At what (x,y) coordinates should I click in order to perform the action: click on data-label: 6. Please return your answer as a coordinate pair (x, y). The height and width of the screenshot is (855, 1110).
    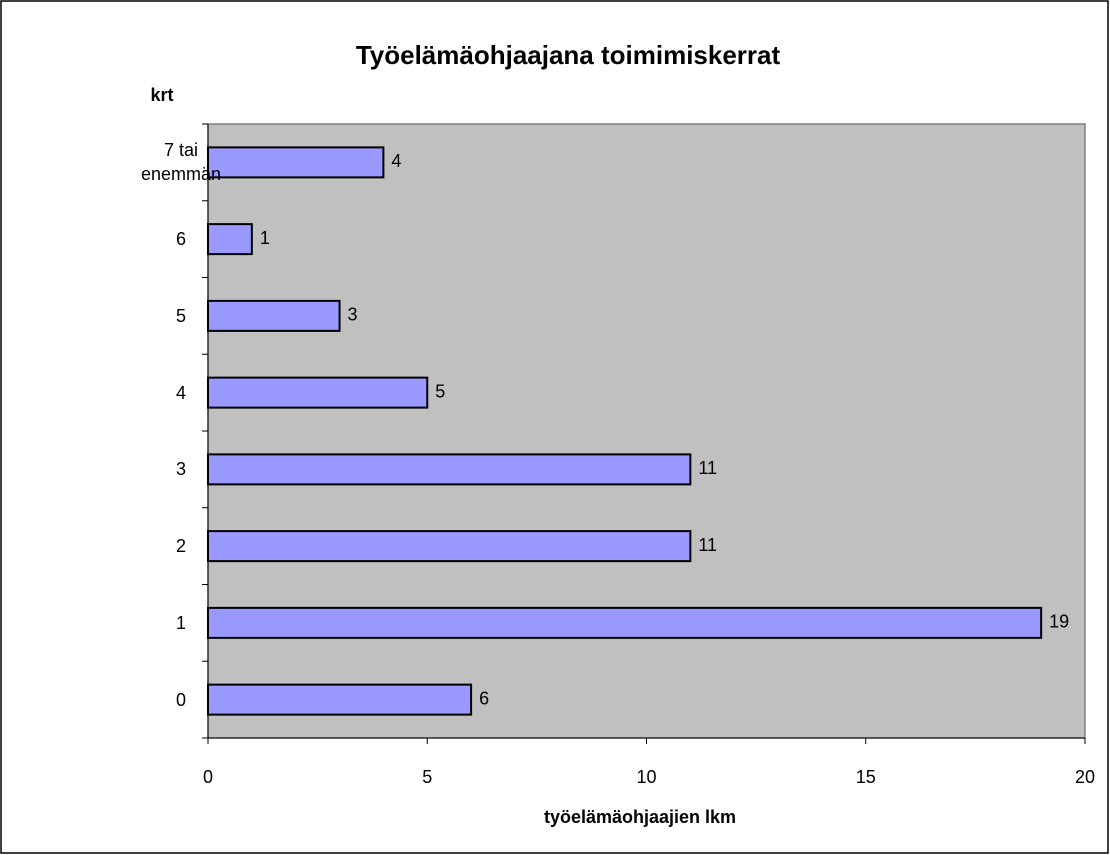
    Looking at the image, I should click on (484, 698).